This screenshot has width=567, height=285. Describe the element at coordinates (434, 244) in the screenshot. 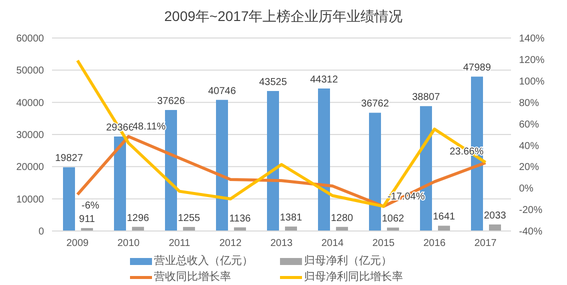

I see `x-tick-label: 2016` at that location.